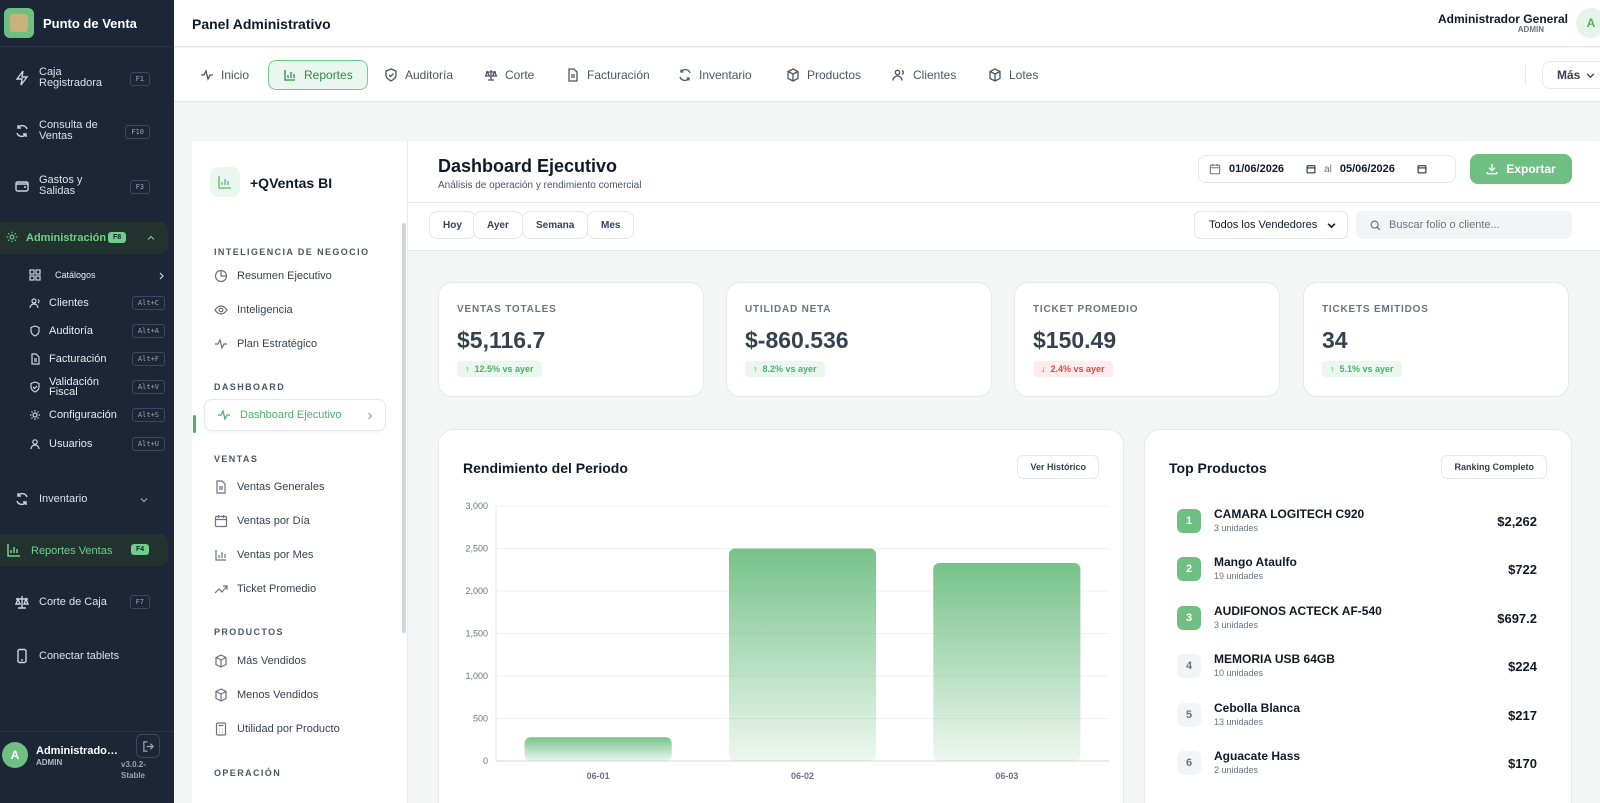 Image resolution: width=1600 pixels, height=803 pixels. What do you see at coordinates (299, 661) in the screenshot?
I see `bi-item-mas-vendidos: Más Vendidos` at bounding box center [299, 661].